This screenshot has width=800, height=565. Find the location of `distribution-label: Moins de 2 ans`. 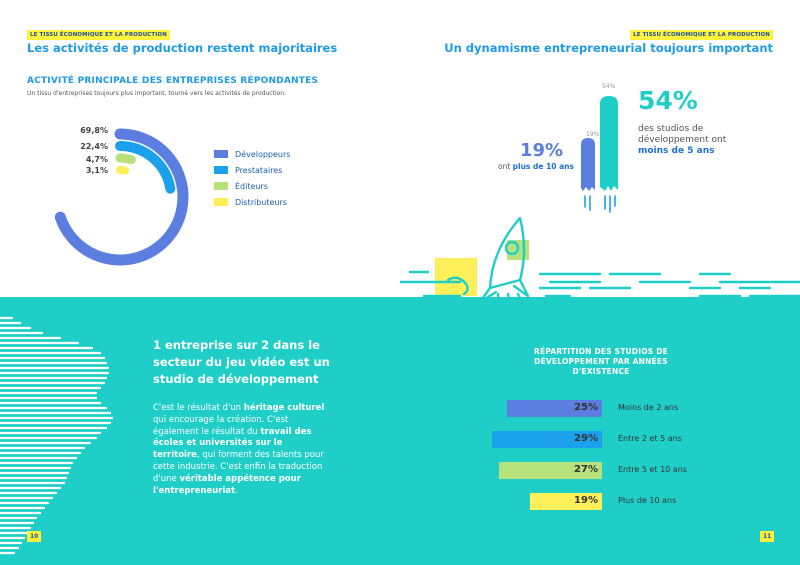

distribution-label: Moins de 2 ans is located at coordinates (648, 407).